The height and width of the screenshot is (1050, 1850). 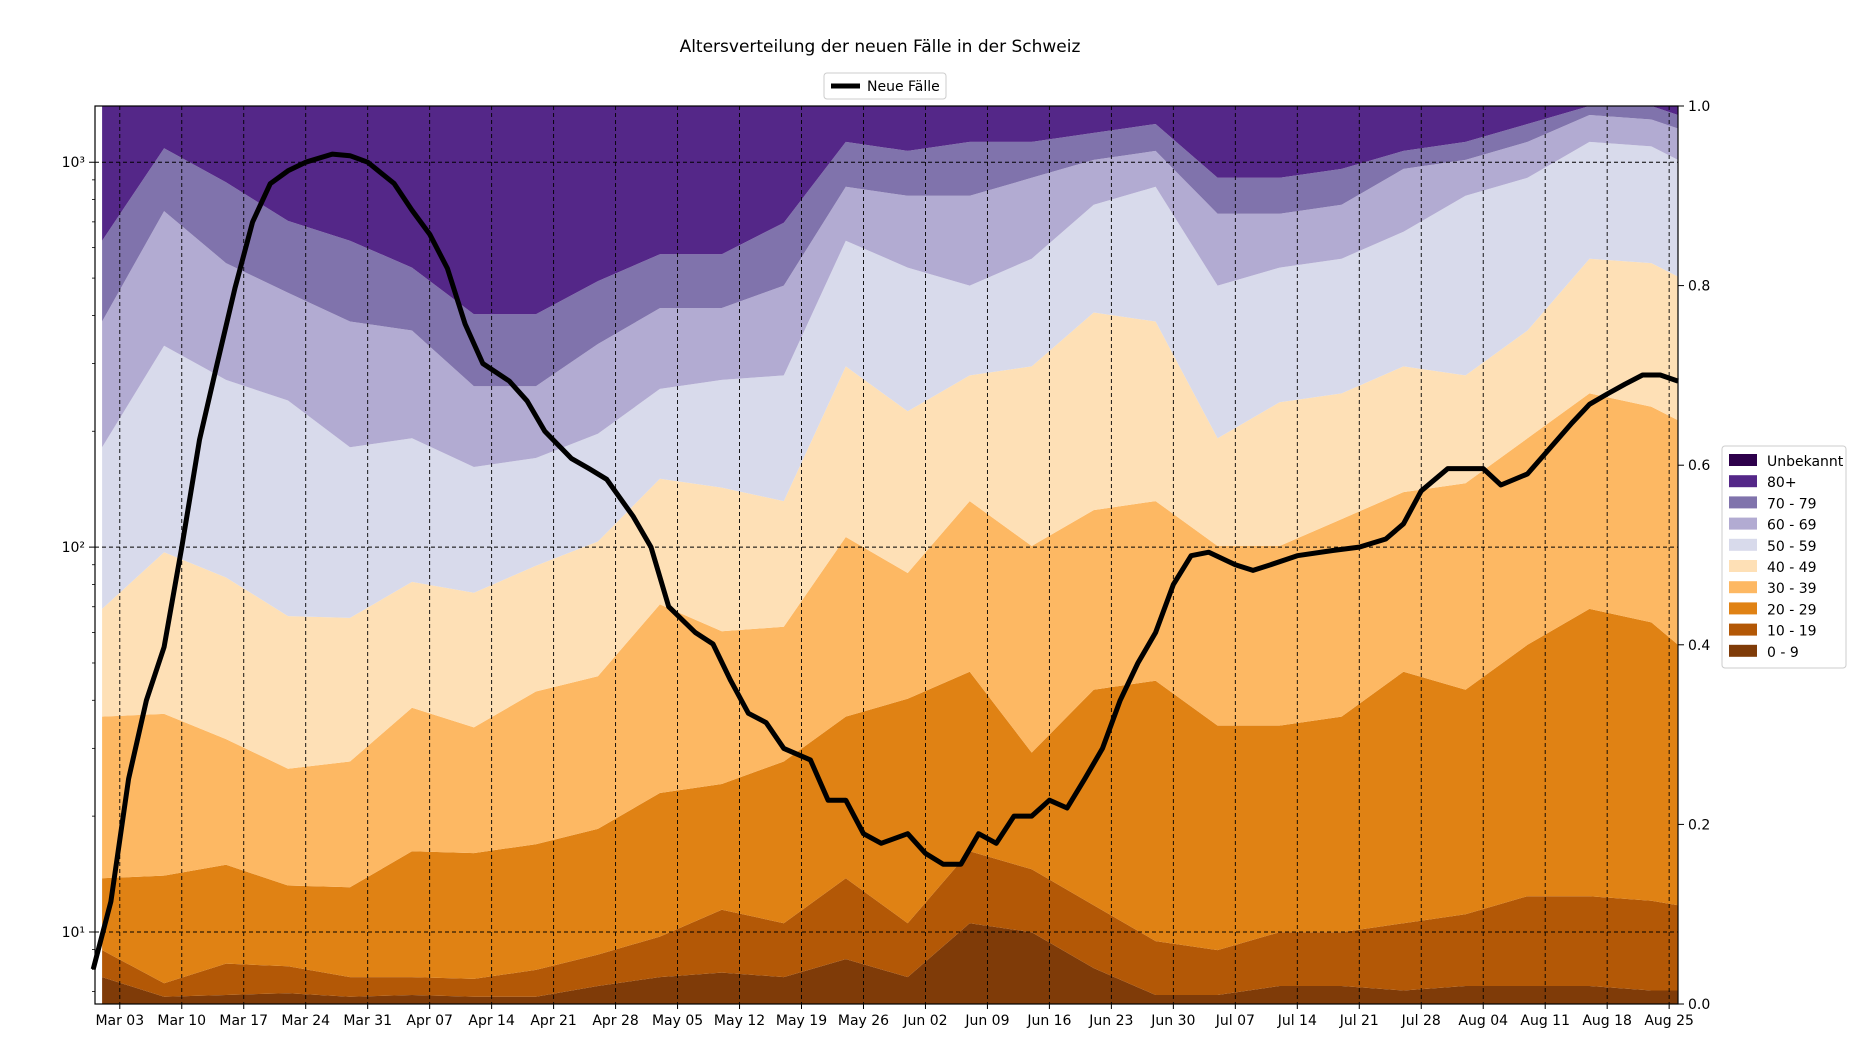 I want to click on x-tick-label: Jul 07, so click(x=1235, y=1021).